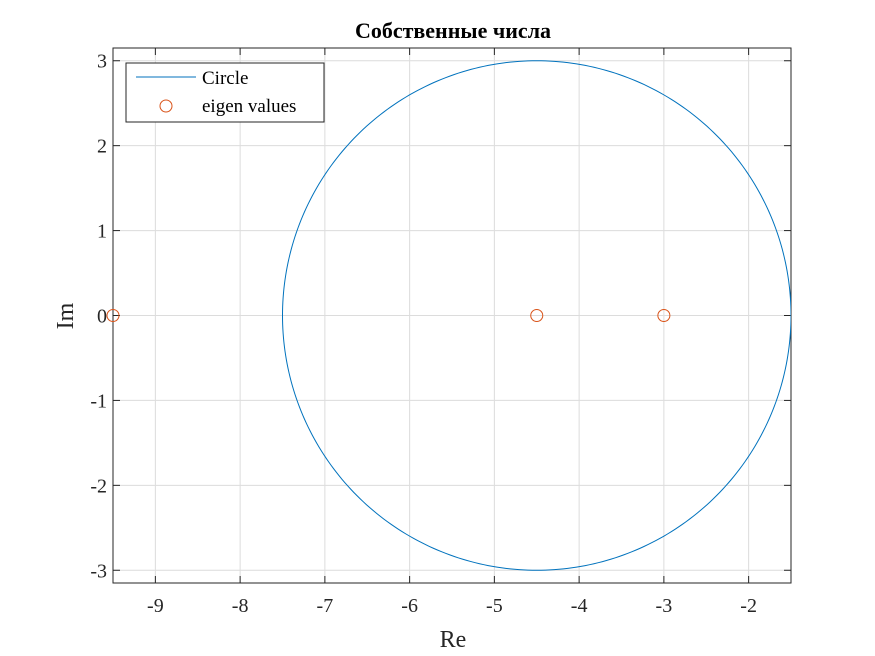 The image size is (875, 656). I want to click on legend-eigen-swatch, so click(166, 106).